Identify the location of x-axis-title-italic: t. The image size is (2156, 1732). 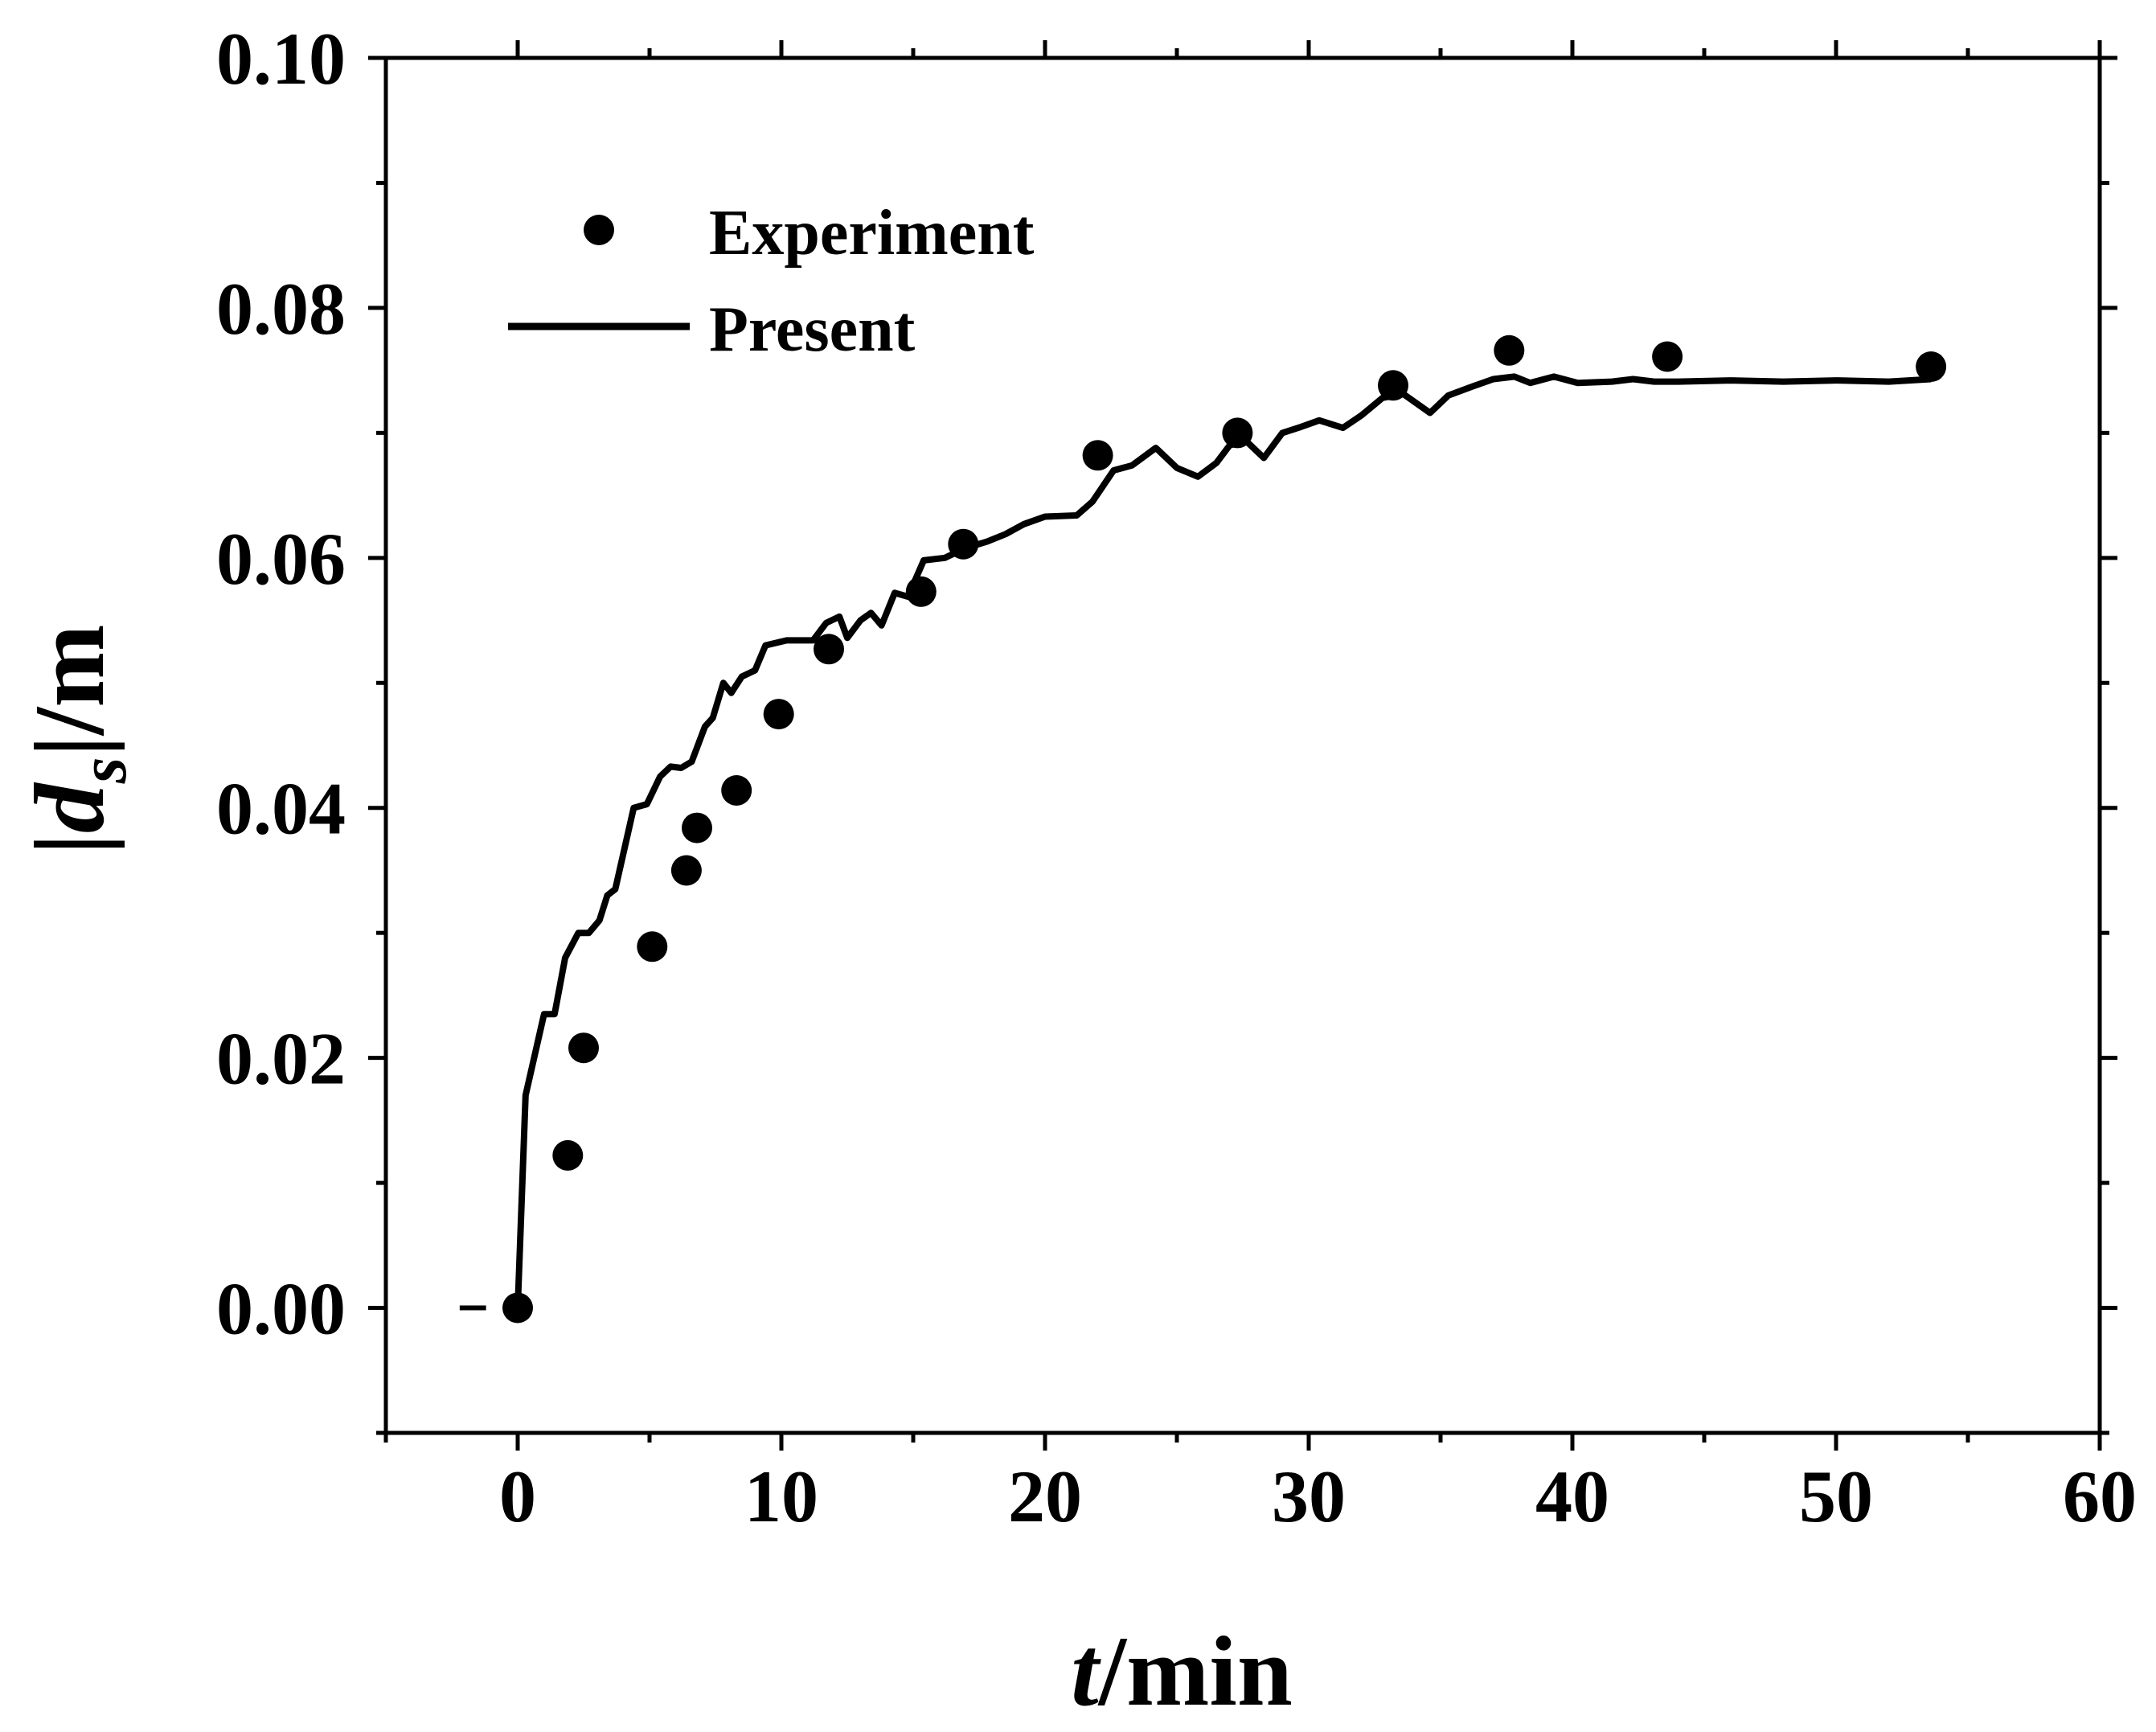
(1086, 1671).